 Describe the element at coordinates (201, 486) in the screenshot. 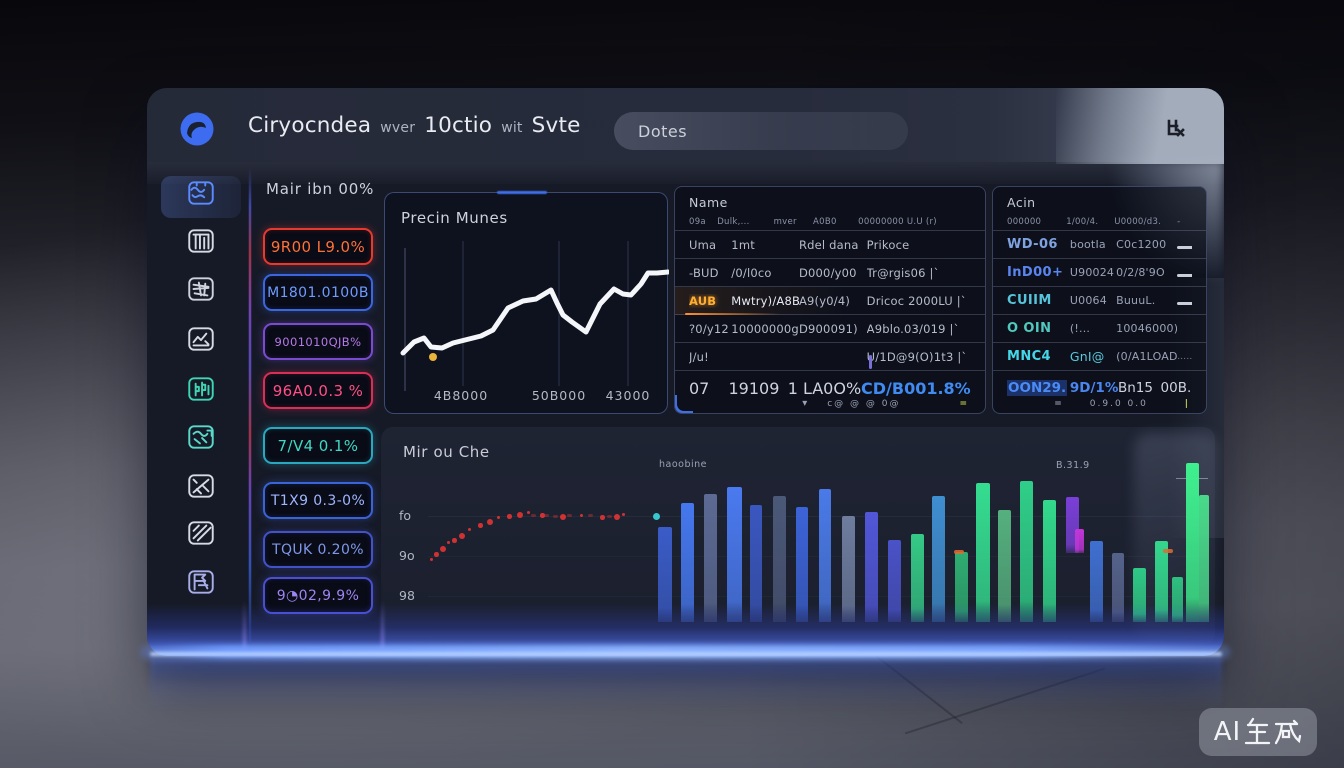

I see `sidebar-item-photo-diag` at that location.